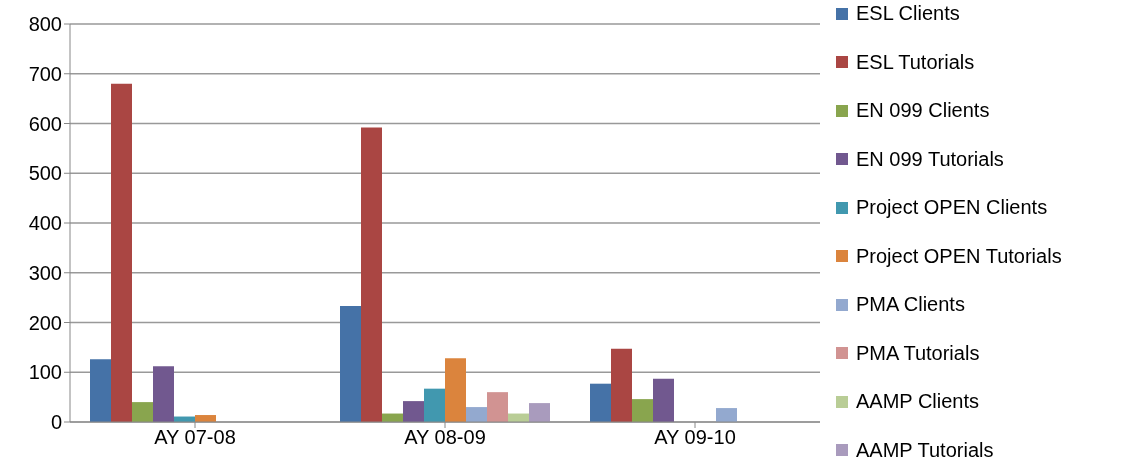 This screenshot has height=468, width=1122. Describe the element at coordinates (915, 62) in the screenshot. I see `legend-label: ESL Tutorials` at that location.